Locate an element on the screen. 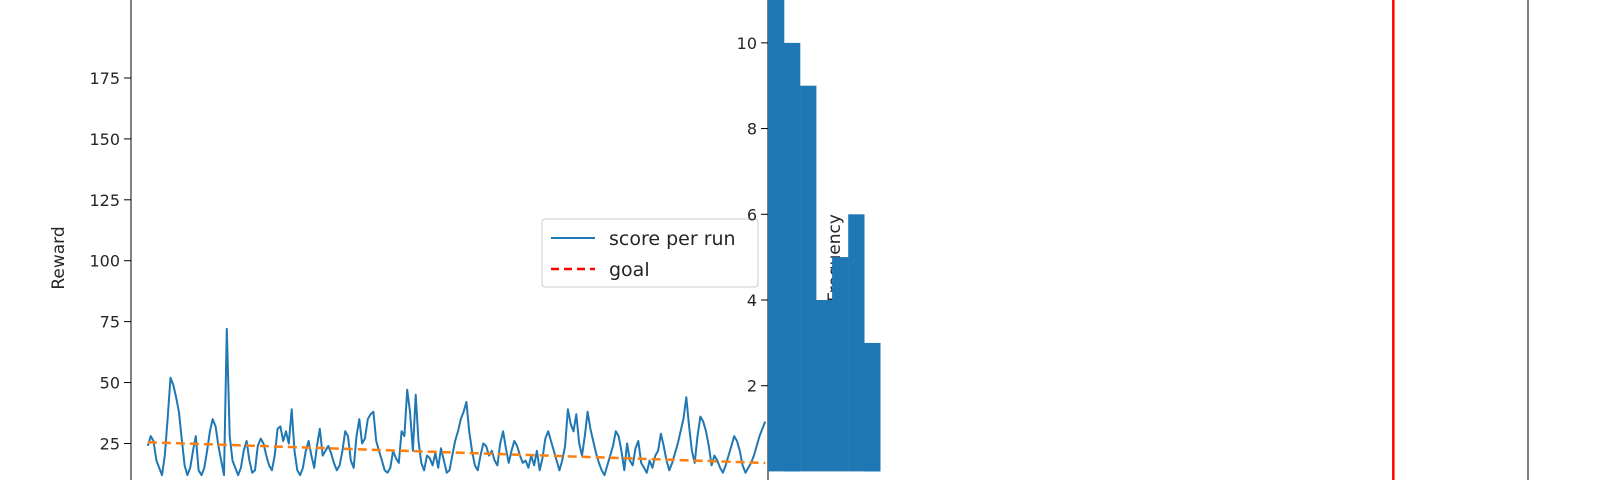  trend-line is located at coordinates (456, 452).